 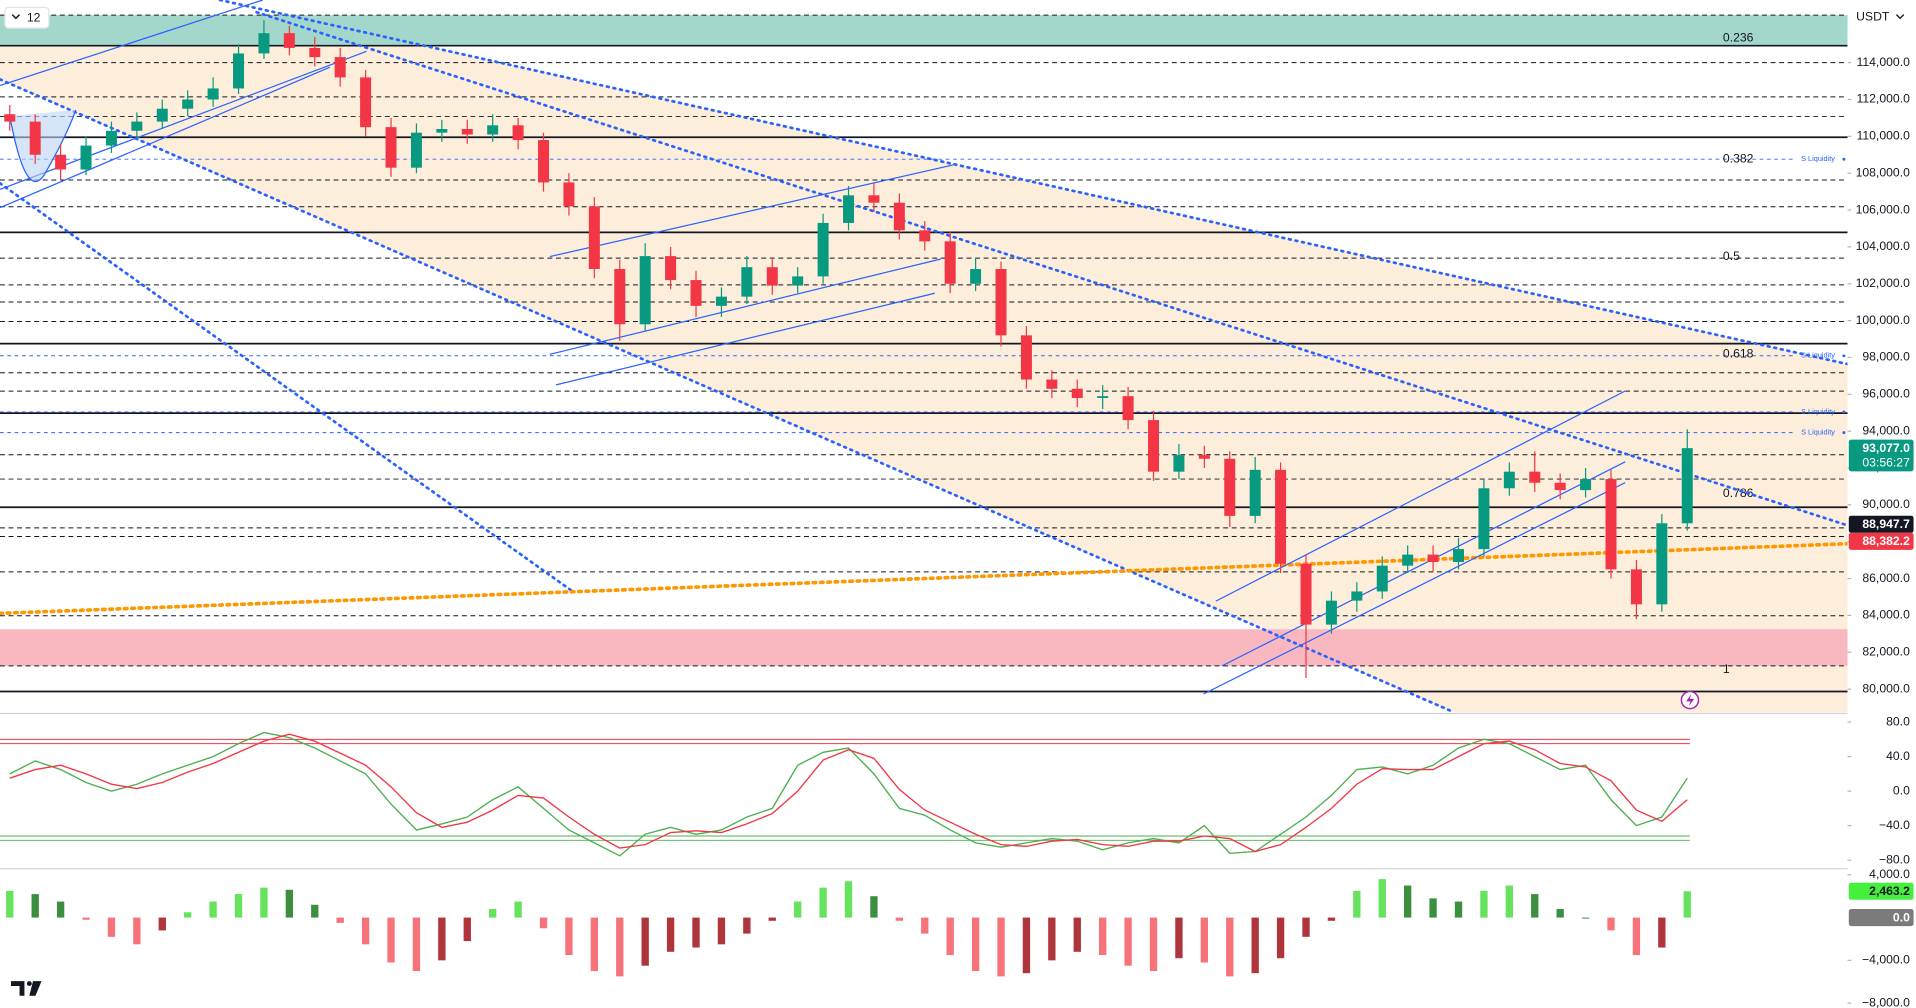 I want to click on fib-label: 0.5, so click(x=1731, y=256).